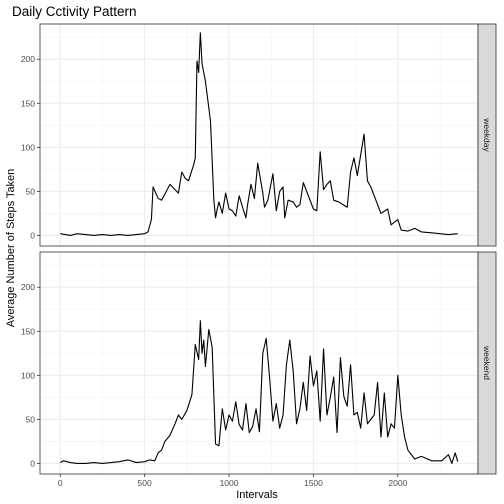 The height and width of the screenshot is (504, 504). Describe the element at coordinates (145, 483) in the screenshot. I see `x-tick-label: 500` at that location.